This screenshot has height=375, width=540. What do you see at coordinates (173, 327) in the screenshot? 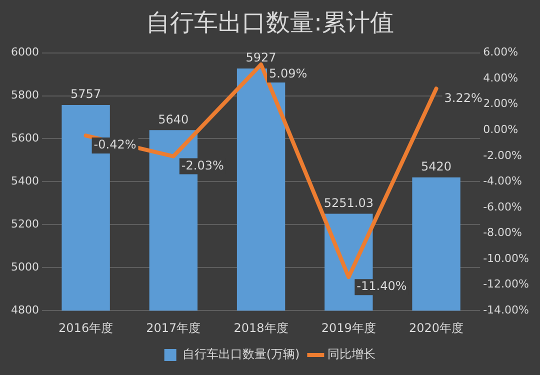
I see `x-tick-label: 2017年度` at bounding box center [173, 327].